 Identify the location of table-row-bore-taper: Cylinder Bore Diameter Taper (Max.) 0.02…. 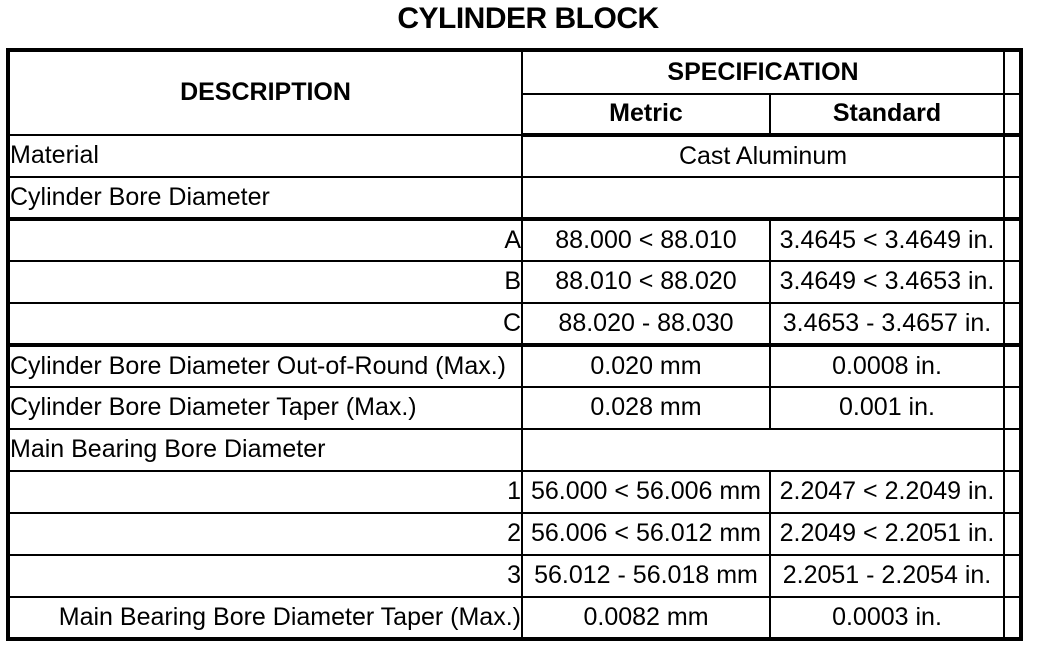
(514, 408).